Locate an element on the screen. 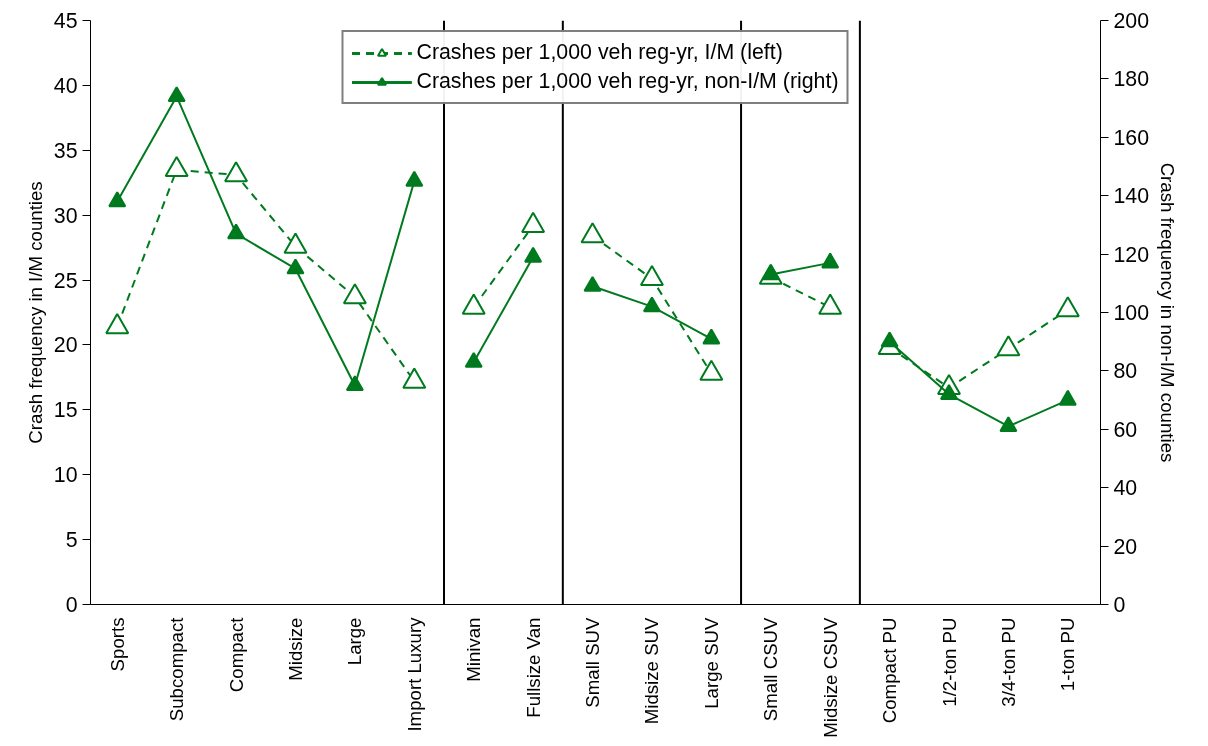 The width and height of the screenshot is (1208, 746). x-tick-label: Fullsize Van is located at coordinates (533, 667).